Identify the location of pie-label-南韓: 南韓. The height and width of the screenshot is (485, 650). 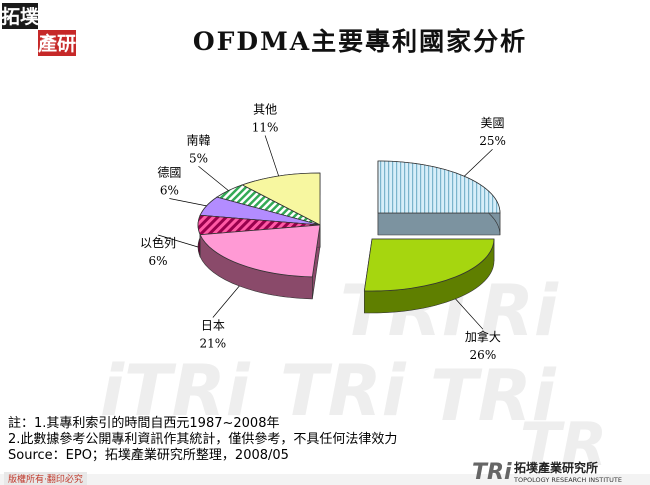
(198, 139).